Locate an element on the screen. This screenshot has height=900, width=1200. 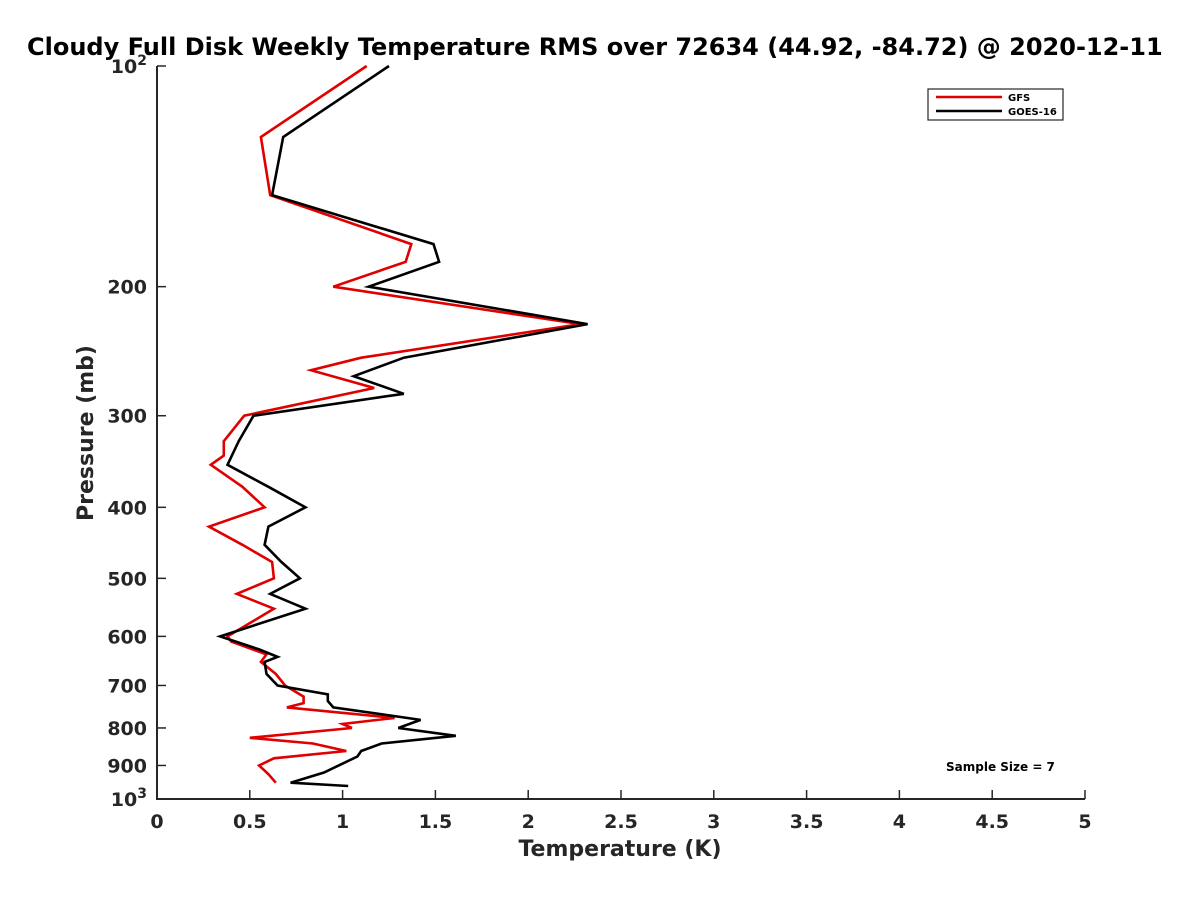
legend-box is located at coordinates (995, 104).